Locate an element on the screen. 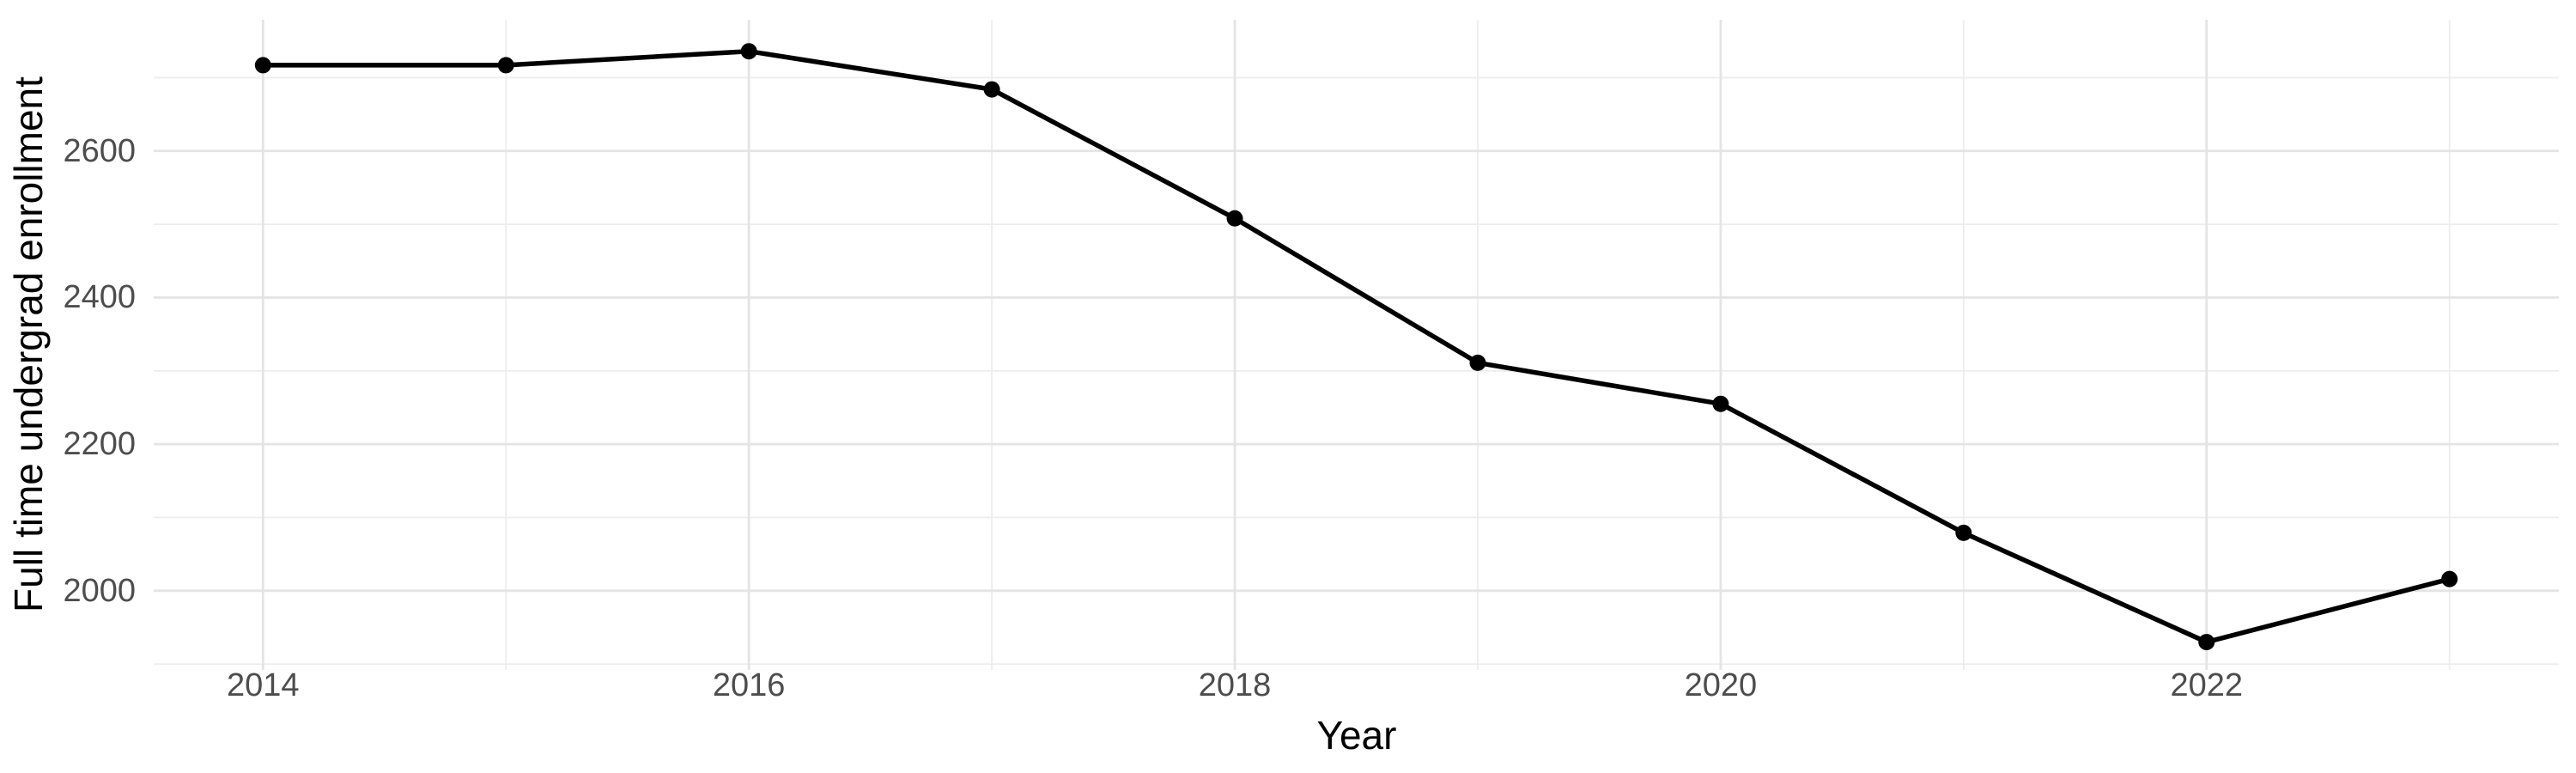 This screenshot has width=2576, height=773. y-tick-label: 2600 is located at coordinates (99, 150).